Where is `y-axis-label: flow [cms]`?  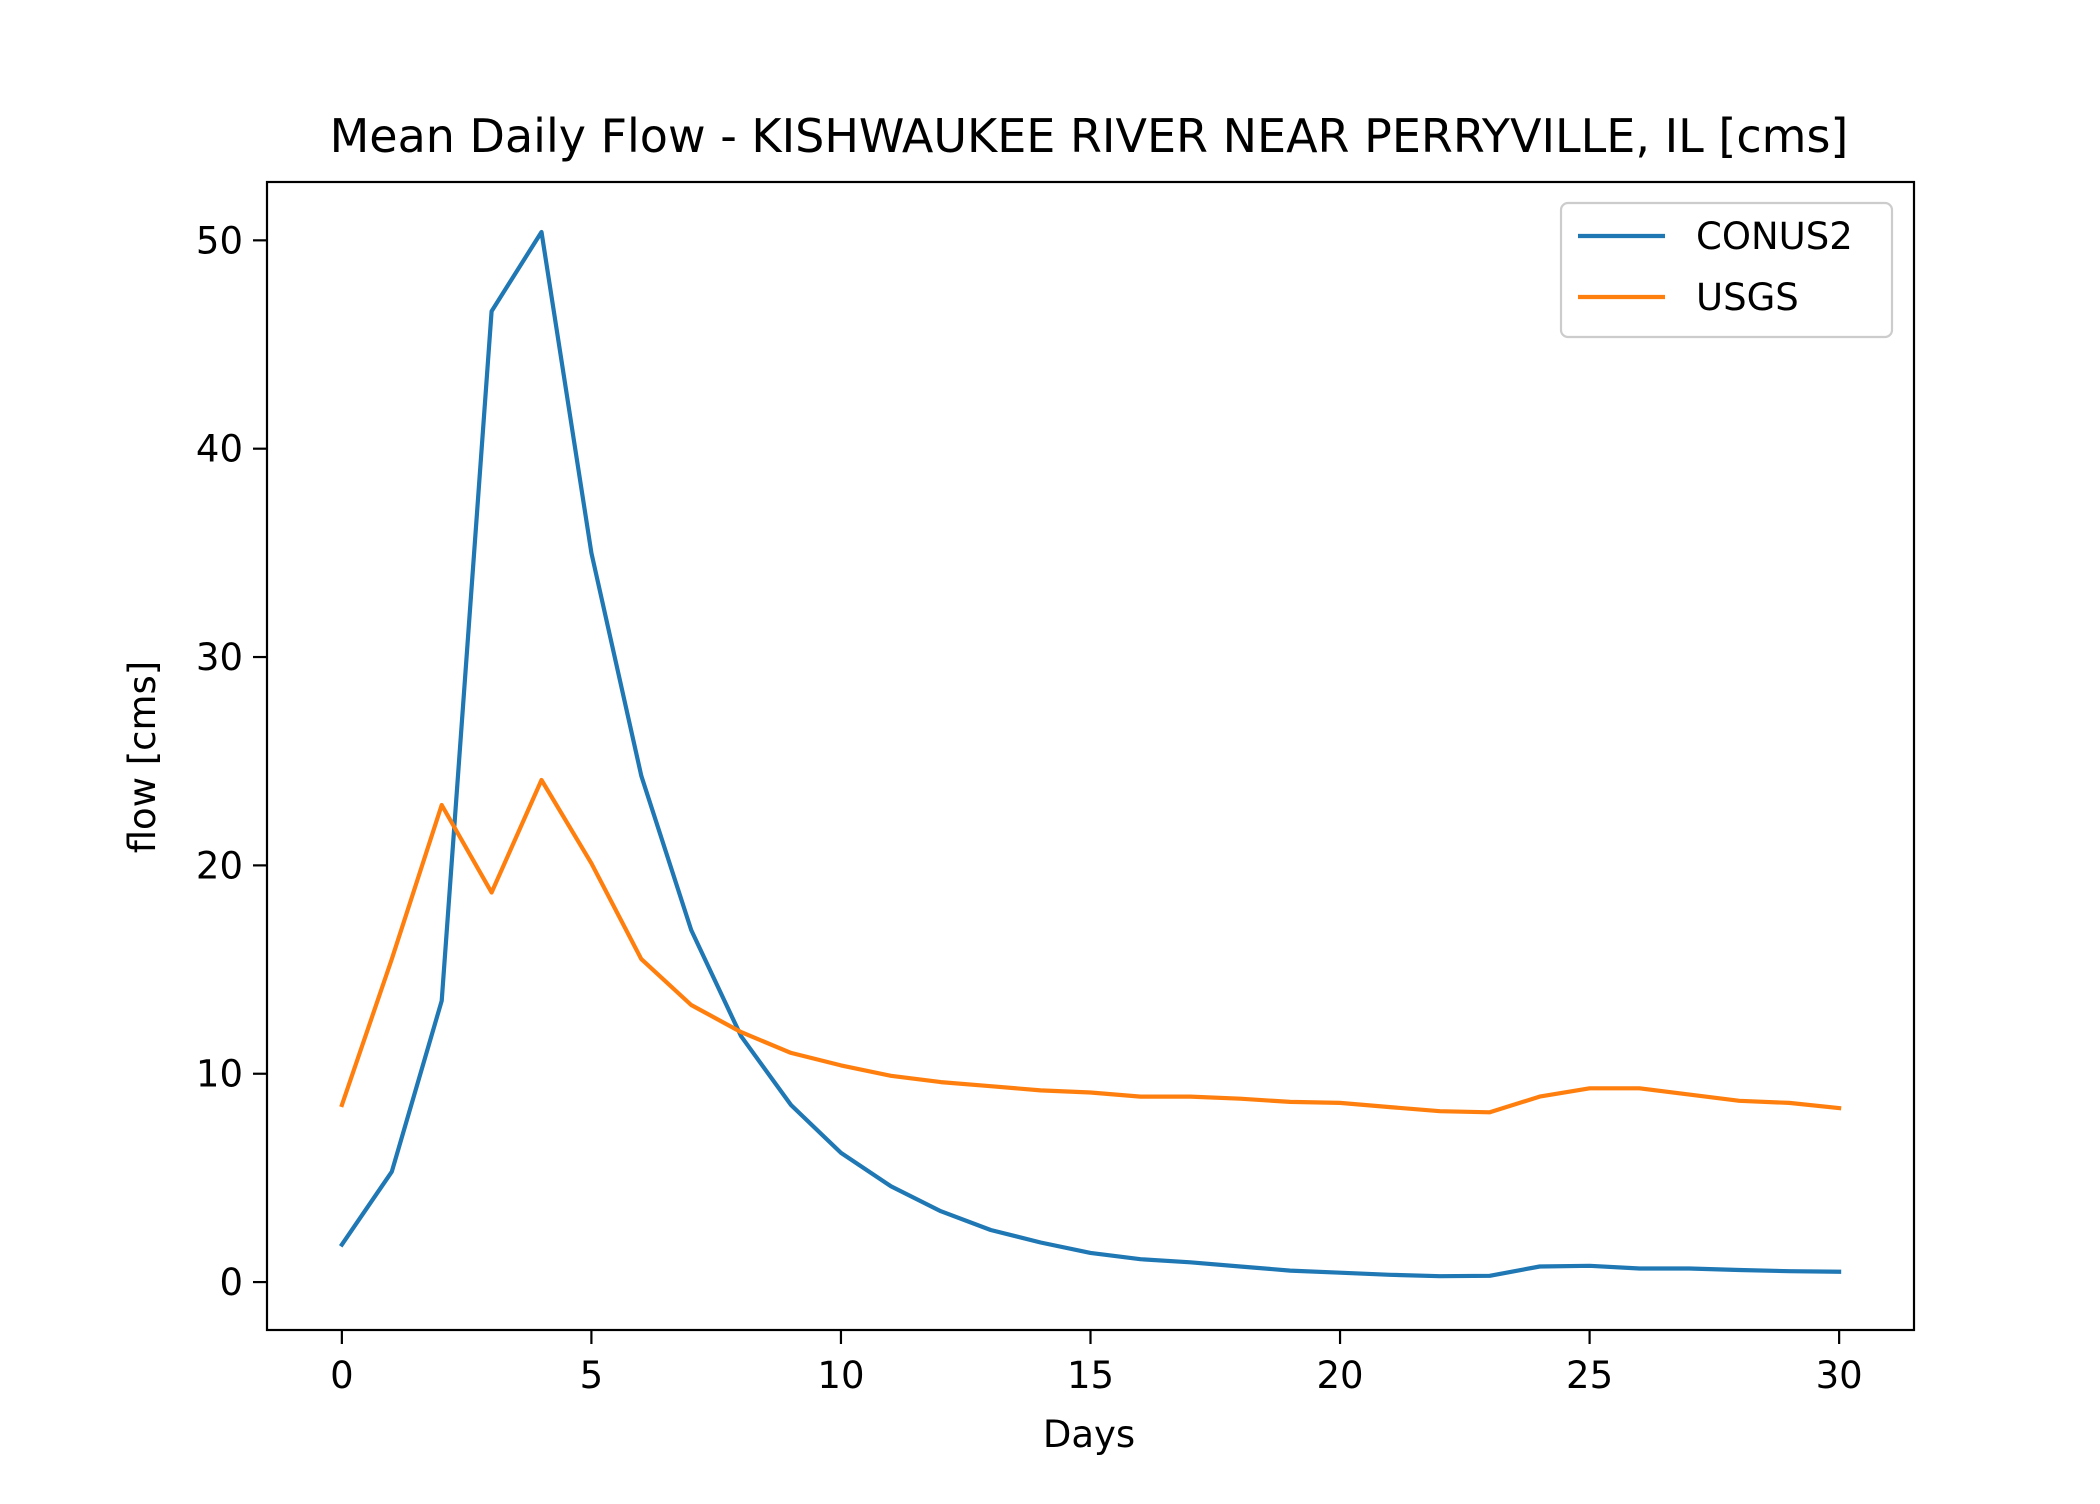
y-axis-label: flow [cms] is located at coordinates (142, 757).